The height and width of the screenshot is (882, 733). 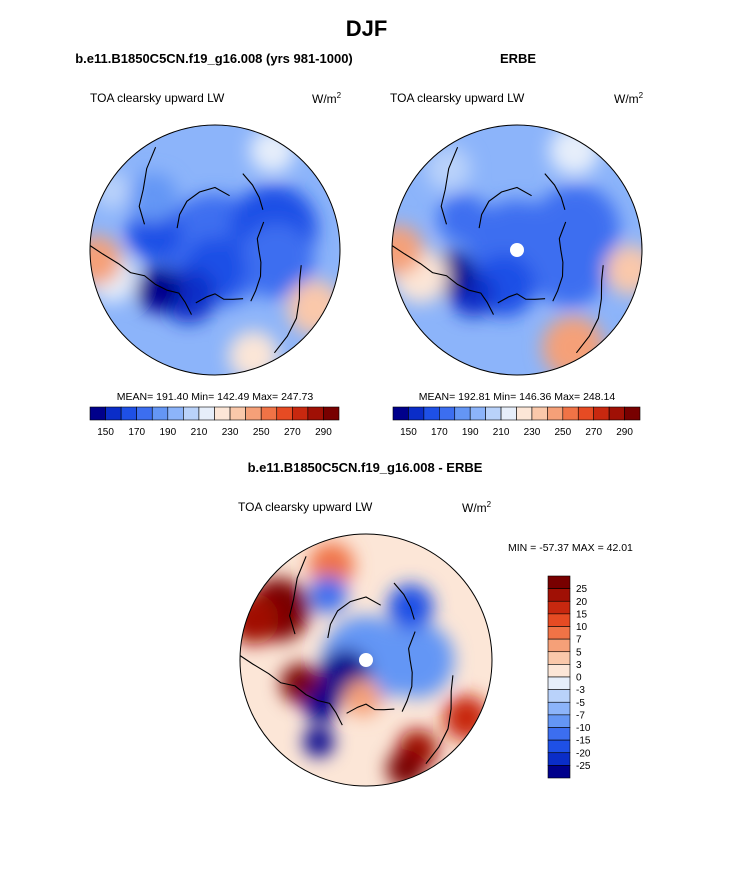 What do you see at coordinates (583, 766) in the screenshot?
I see `colorbar-tick-label: -25` at bounding box center [583, 766].